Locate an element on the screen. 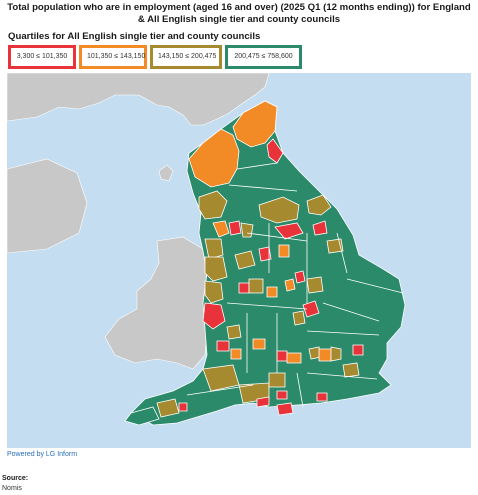  region-berkshire is located at coordinates (294, 358).